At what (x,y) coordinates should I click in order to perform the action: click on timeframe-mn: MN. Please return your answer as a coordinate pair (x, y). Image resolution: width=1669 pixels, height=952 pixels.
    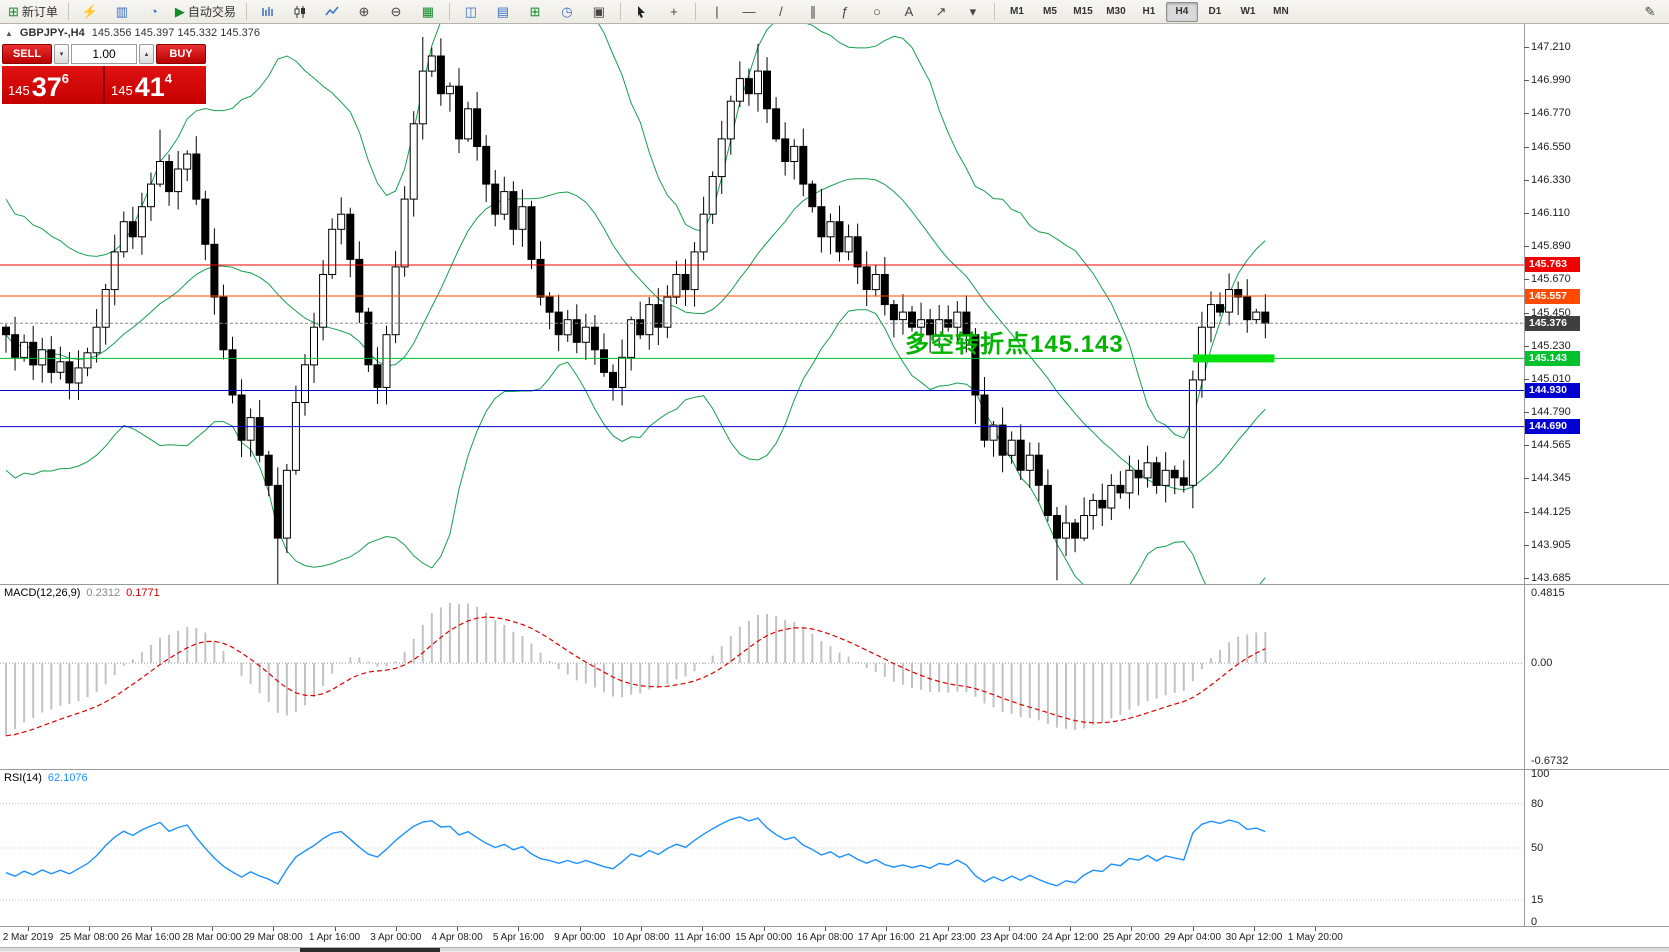
    Looking at the image, I should click on (1281, 11).